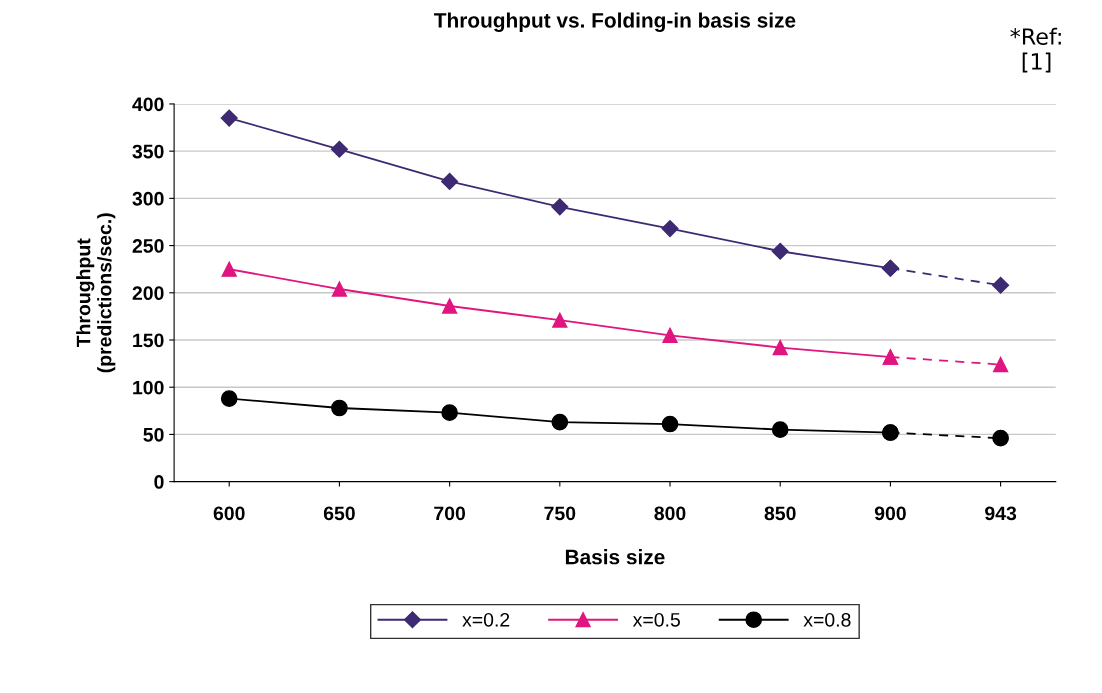 This screenshot has width=1102, height=693. Describe the element at coordinates (560, 513) in the screenshot. I see `x-tick-label: 750` at that location.